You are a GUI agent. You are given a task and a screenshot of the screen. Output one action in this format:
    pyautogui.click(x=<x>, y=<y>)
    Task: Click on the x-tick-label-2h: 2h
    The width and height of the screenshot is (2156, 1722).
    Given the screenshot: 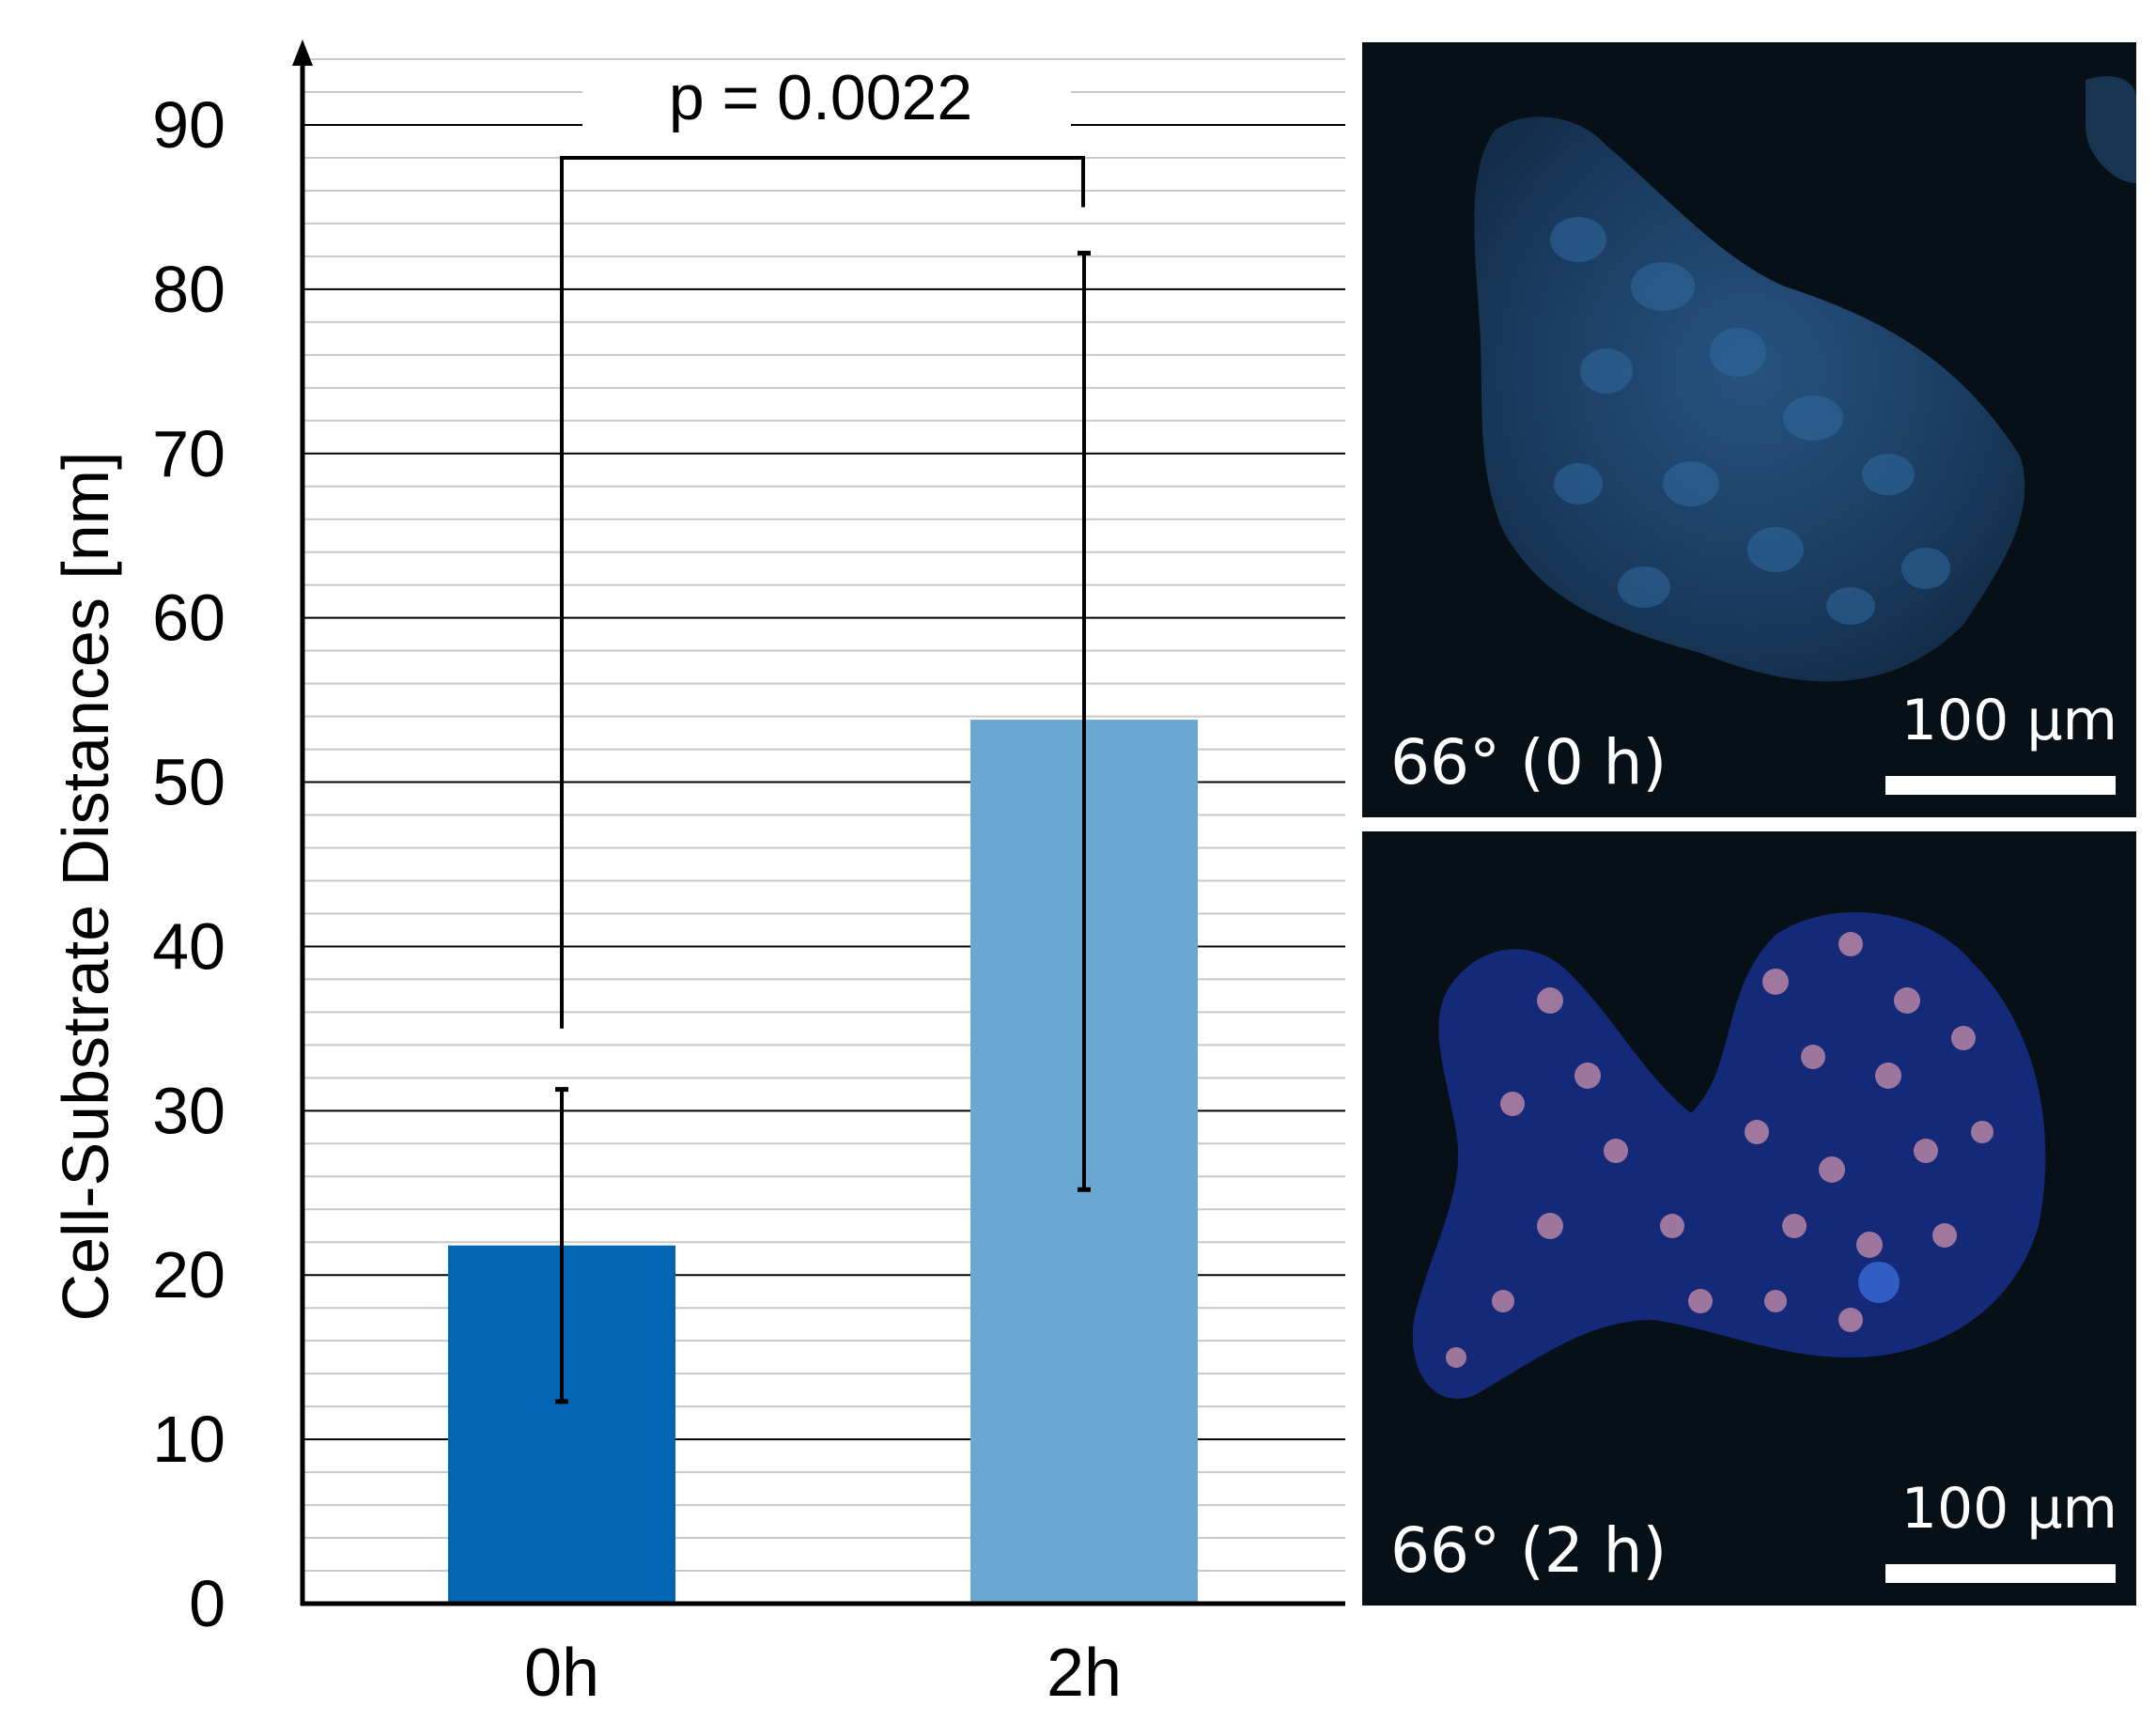 What is the action you would take?
    pyautogui.click(x=1085, y=1673)
    